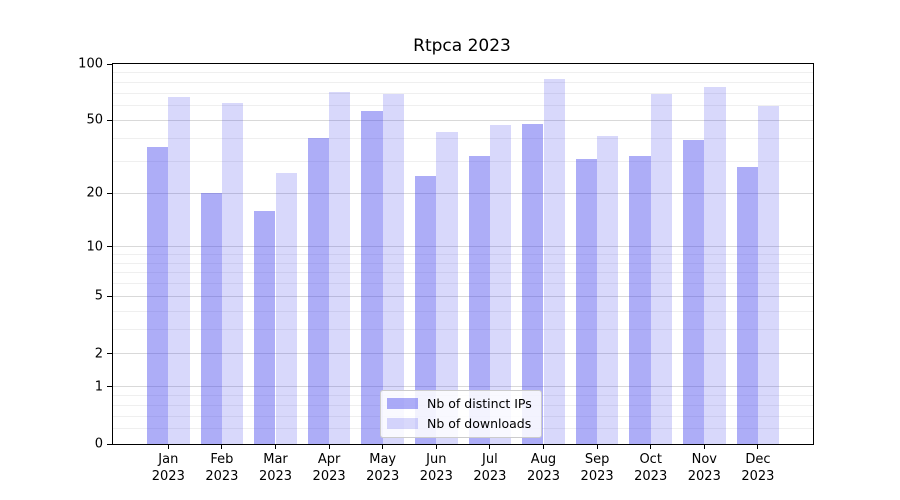  I want to click on x-tick-label: Mar 2023, so click(275, 468).